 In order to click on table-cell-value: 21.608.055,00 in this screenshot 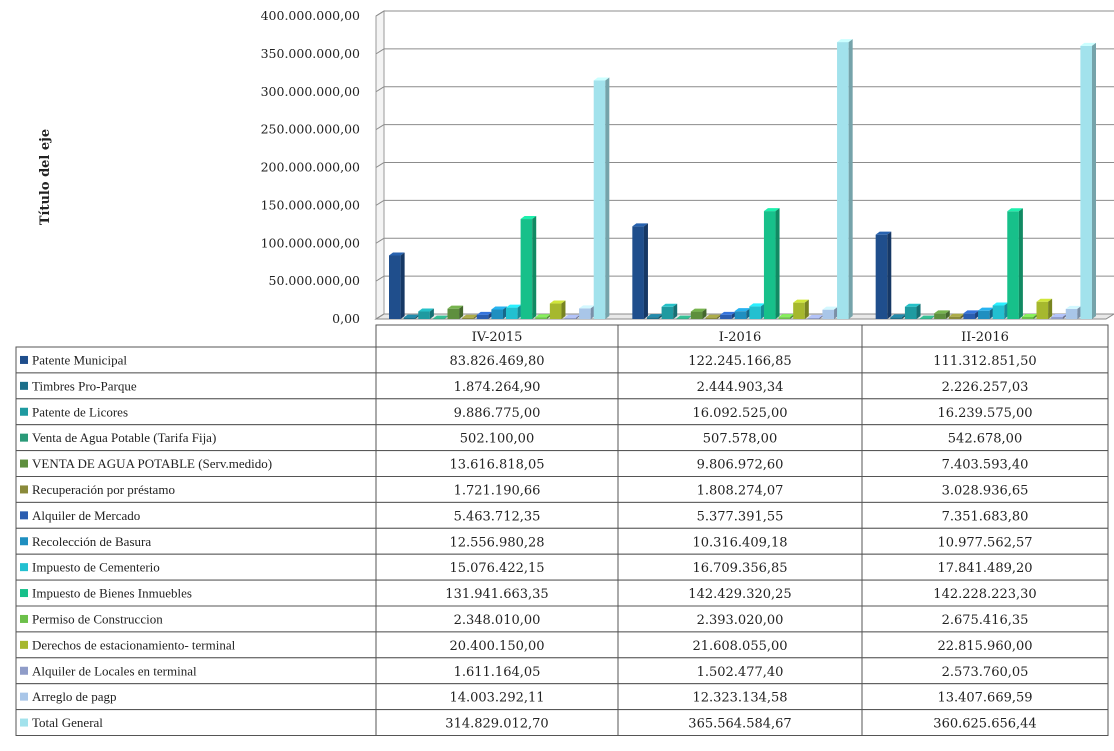, I will do `click(739, 646)`.